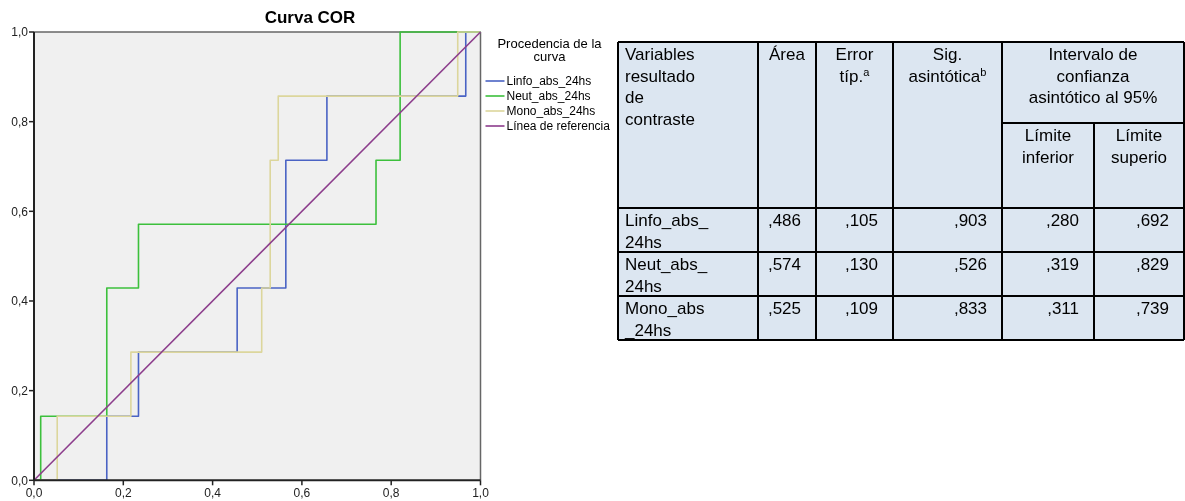  What do you see at coordinates (302, 493) in the screenshot?
I see `x-tick-label: 0,6` at bounding box center [302, 493].